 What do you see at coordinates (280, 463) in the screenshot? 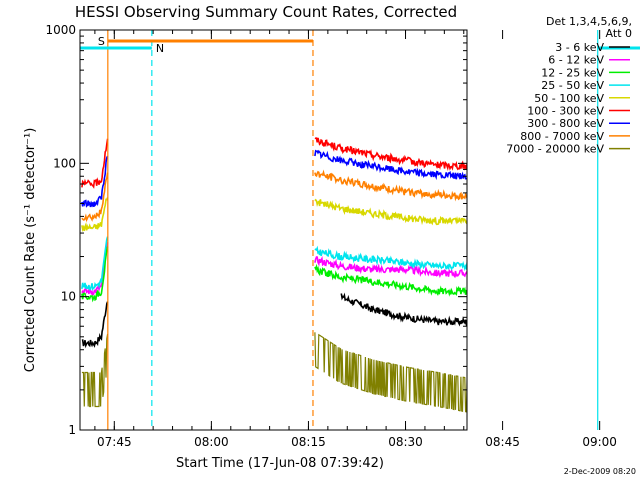
I see `x-axis-label: Start Time (17-Jun-08 07:39:42)` at bounding box center [280, 463].